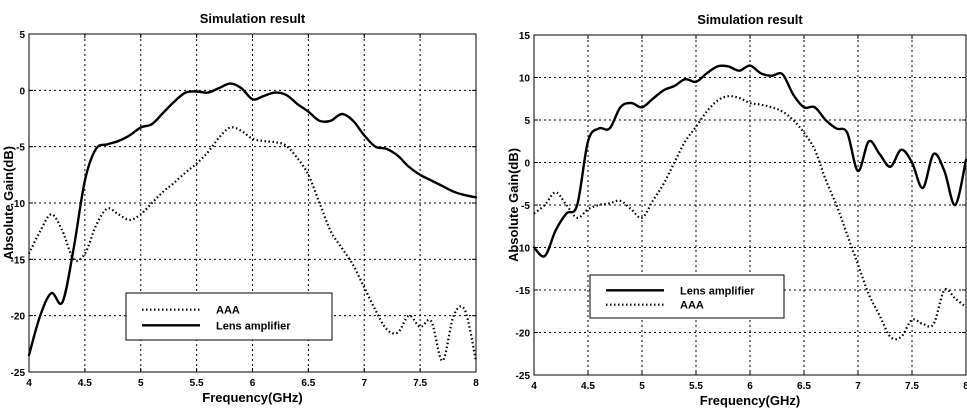 The height and width of the screenshot is (414, 967). I want to click on legend: Lens amplifier AAA, so click(687, 296).